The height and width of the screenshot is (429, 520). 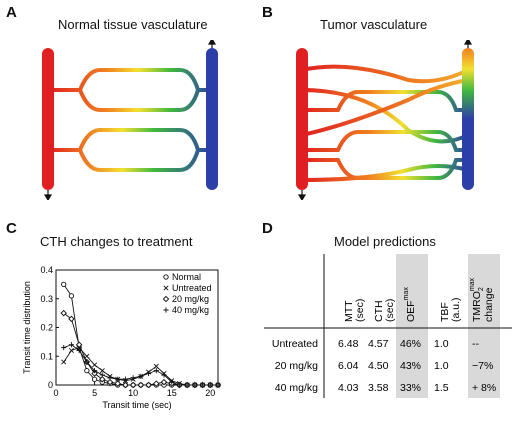 What do you see at coordinates (349, 311) in the screenshot?
I see `svg-text: MTT` at bounding box center [349, 311].